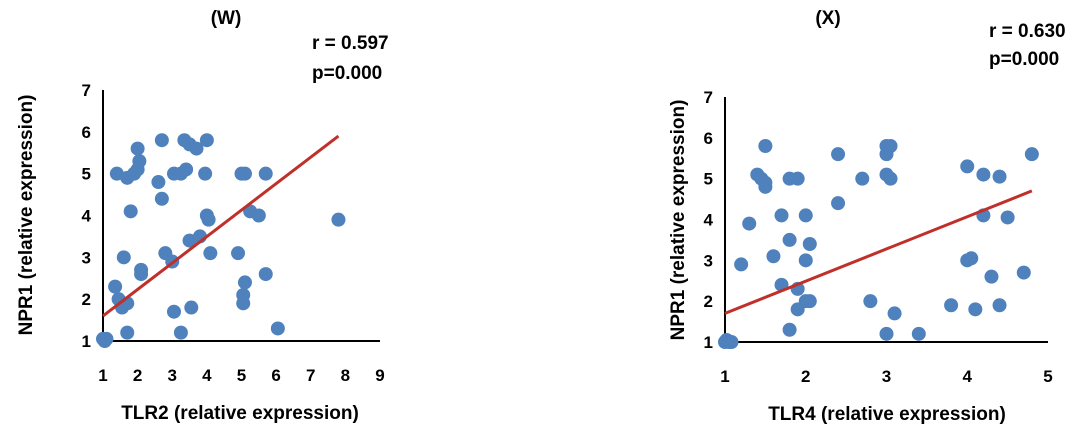  What do you see at coordinates (275, 375) in the screenshot?
I see `chart-w-x-tick-label: 6` at bounding box center [275, 375].